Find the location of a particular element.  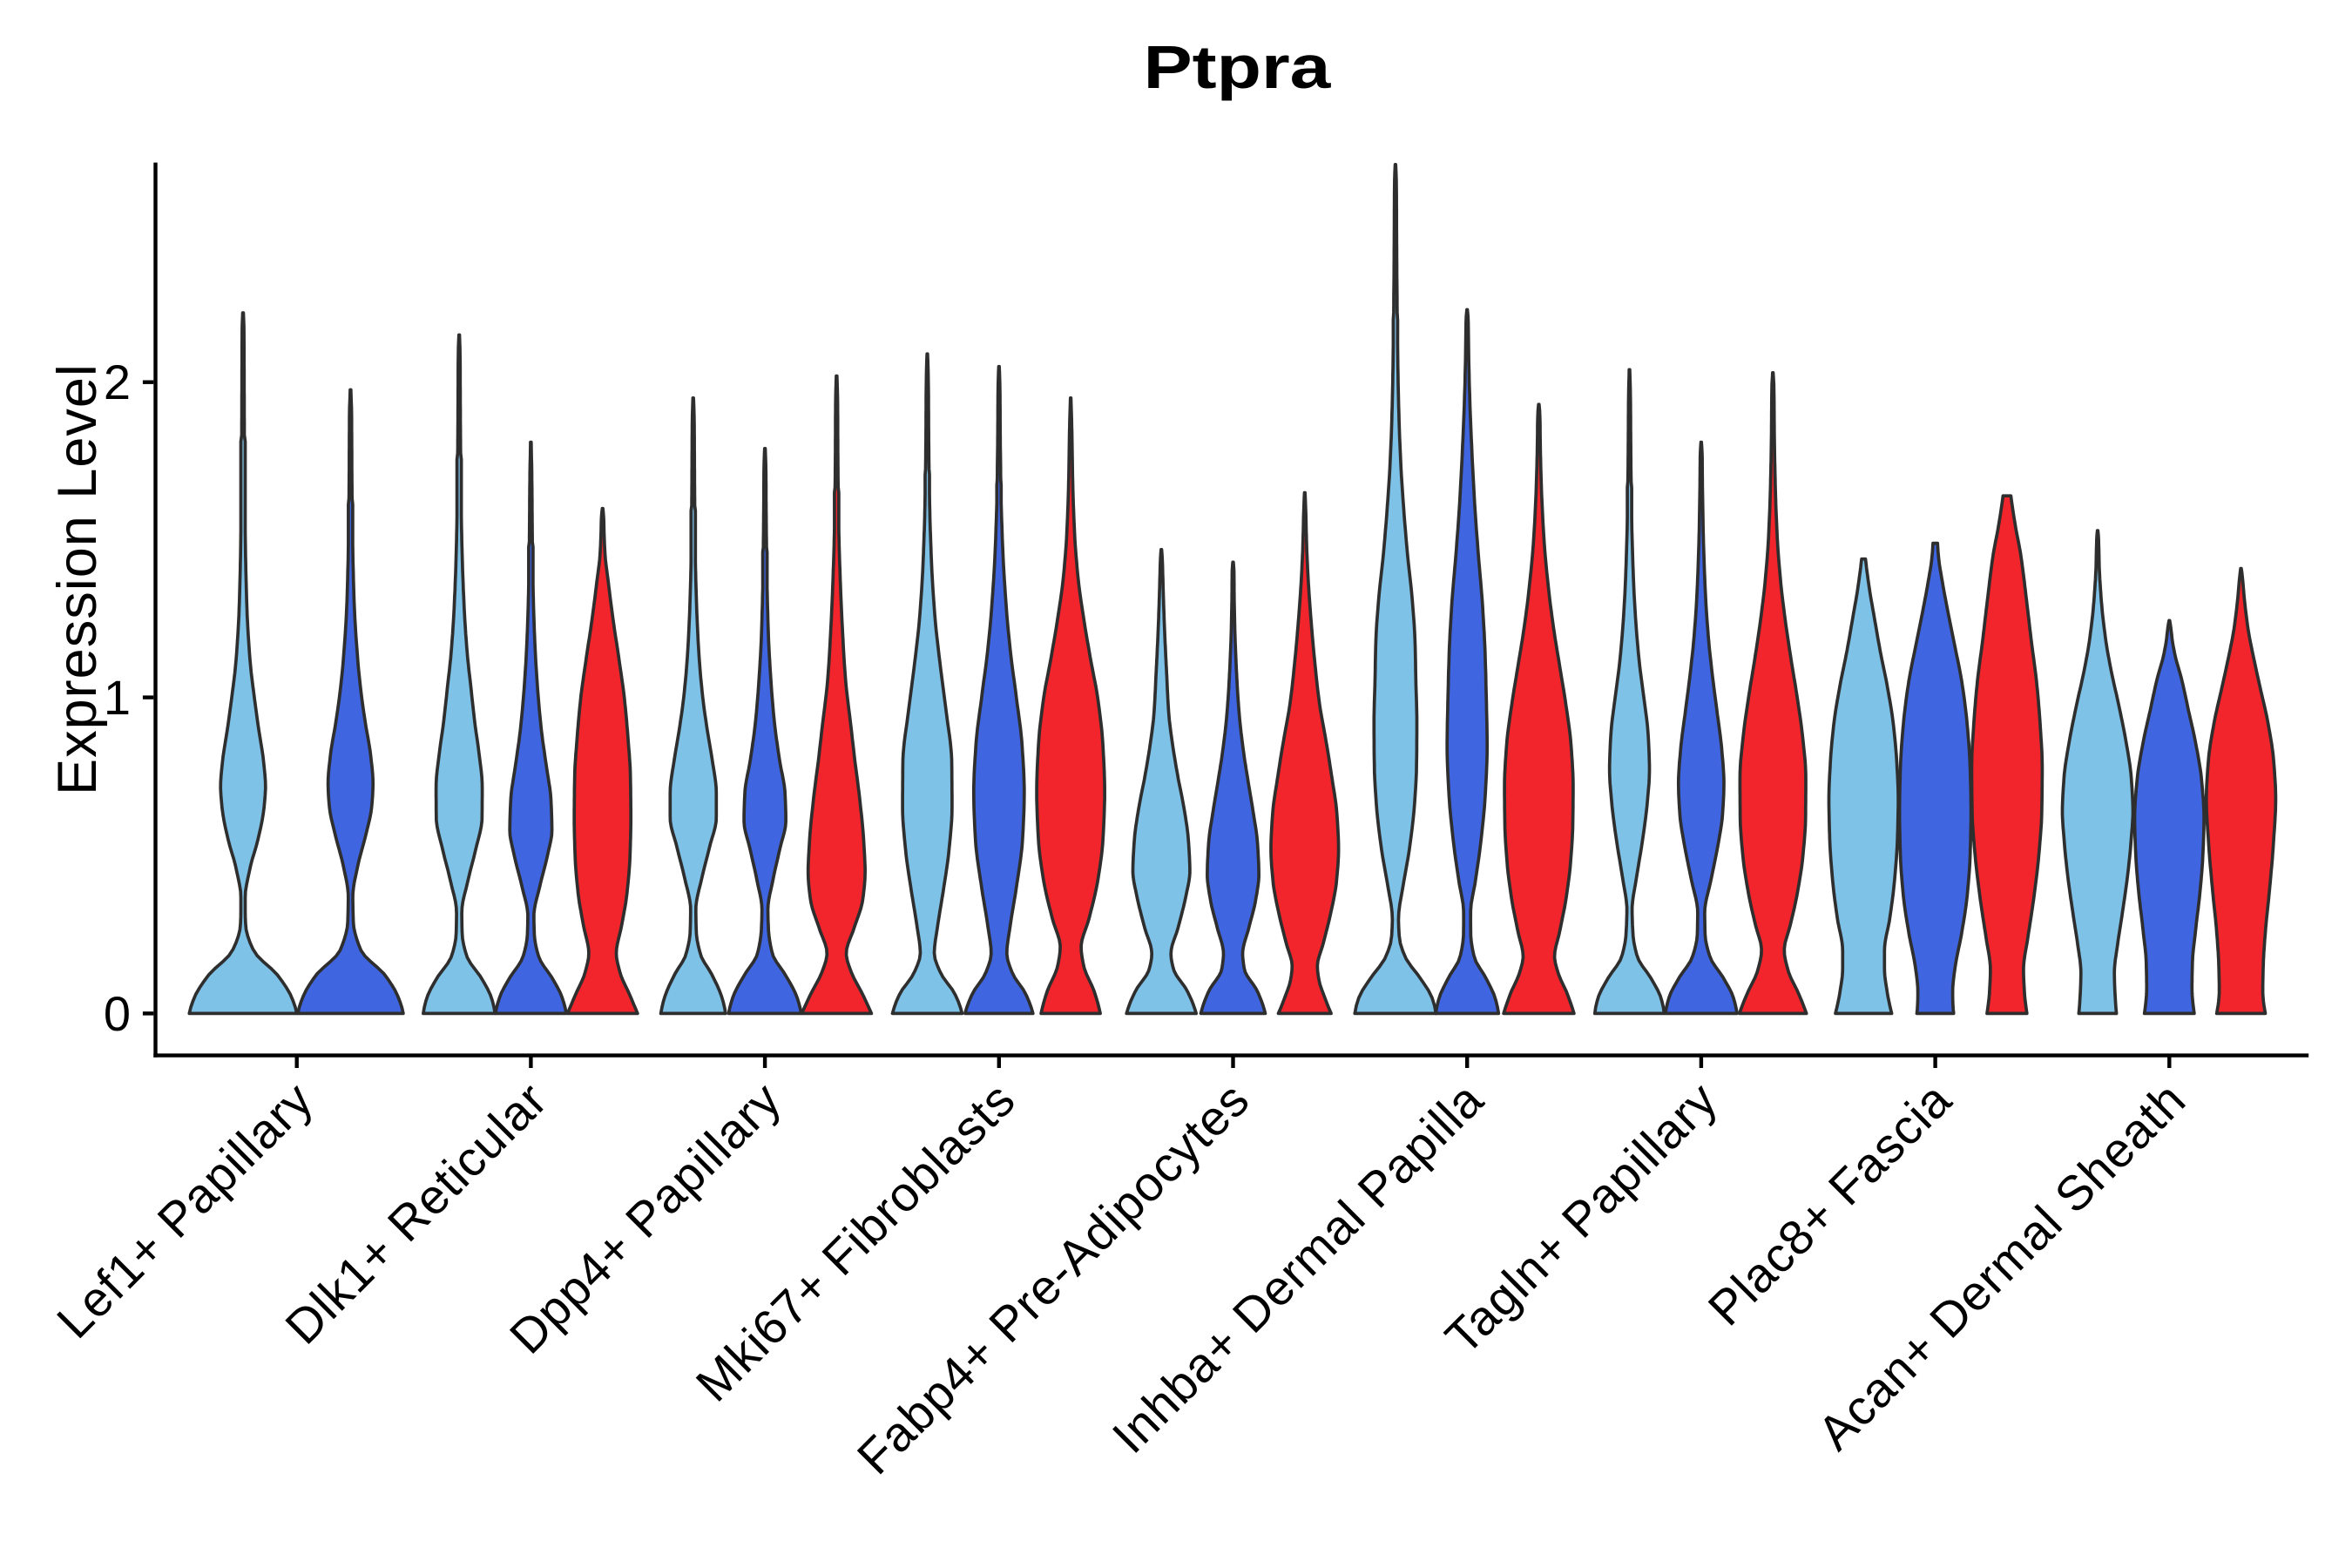

svg-text: 2 is located at coordinates (118, 382).